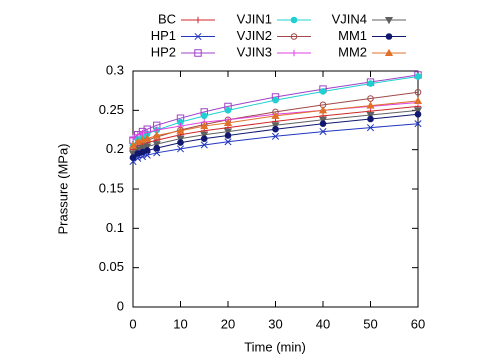 The image size is (486, 362). I want to click on legend-label: HP2, so click(163, 51).